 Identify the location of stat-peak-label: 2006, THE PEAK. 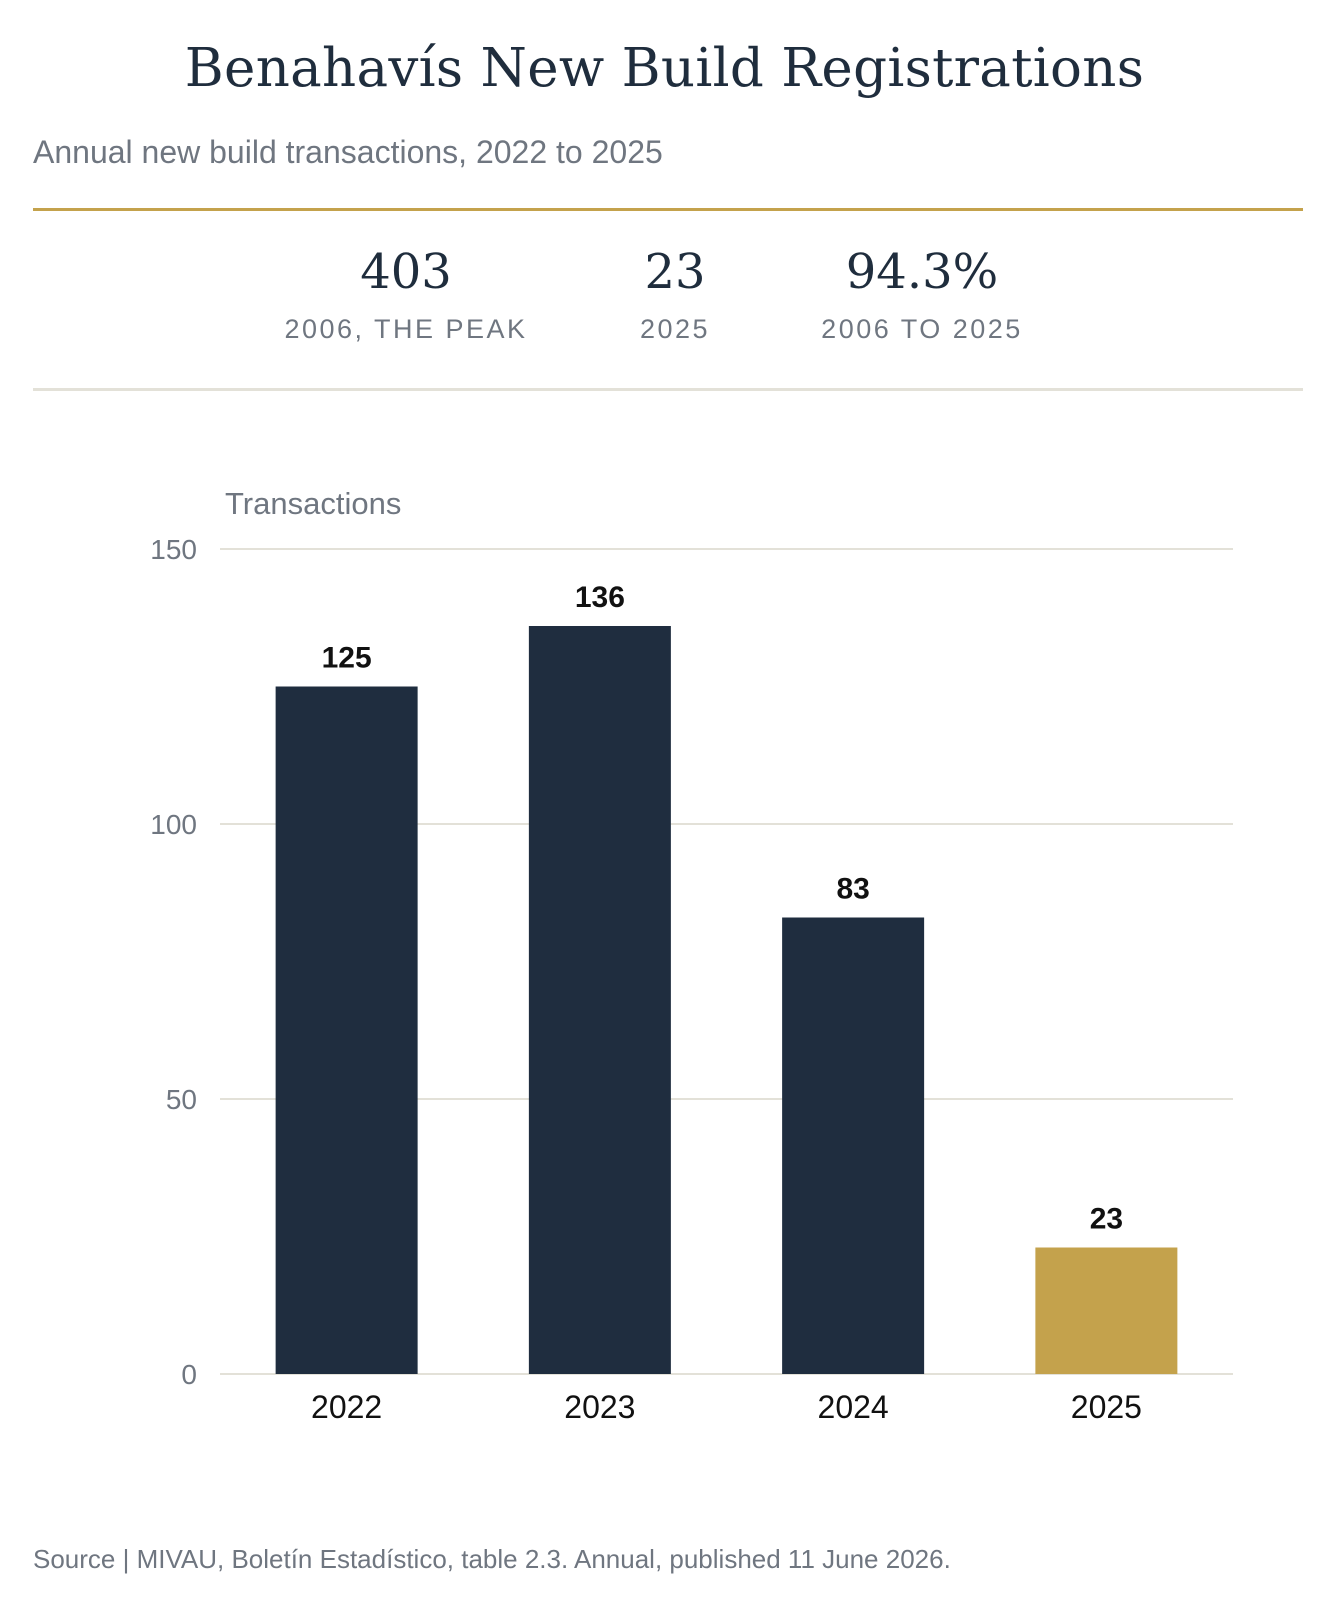
(406, 329).